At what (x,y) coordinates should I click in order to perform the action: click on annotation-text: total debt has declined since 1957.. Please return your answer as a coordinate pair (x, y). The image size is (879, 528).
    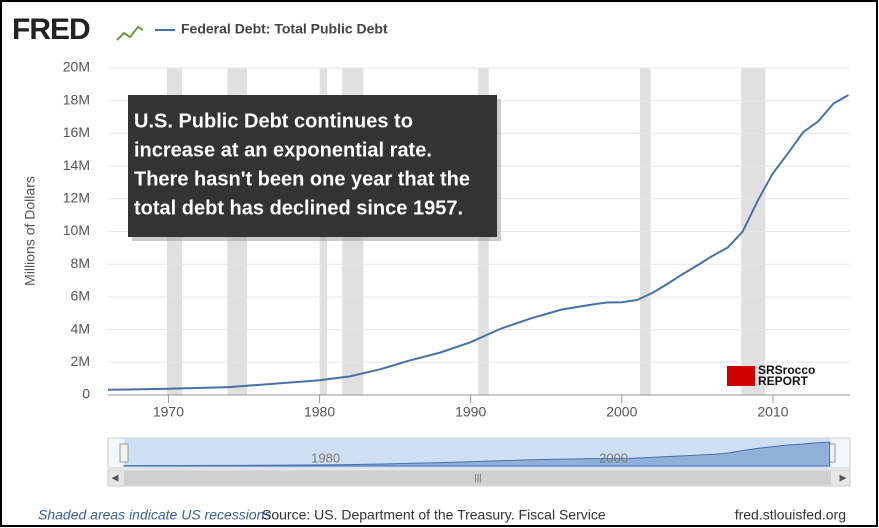
    Looking at the image, I should click on (298, 208).